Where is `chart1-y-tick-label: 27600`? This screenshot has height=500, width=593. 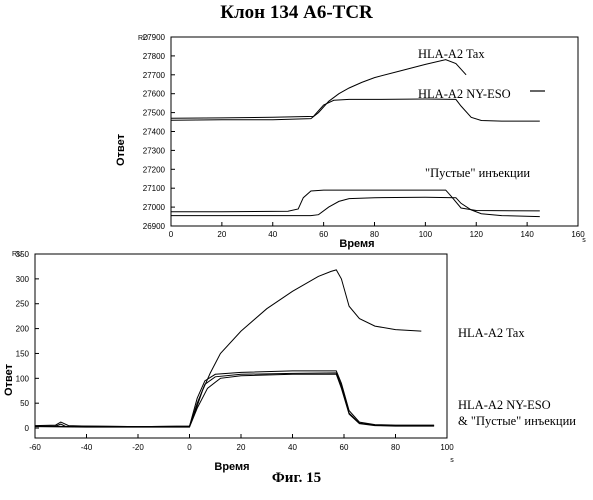
chart1-y-tick-label: 27600 is located at coordinates (154, 94).